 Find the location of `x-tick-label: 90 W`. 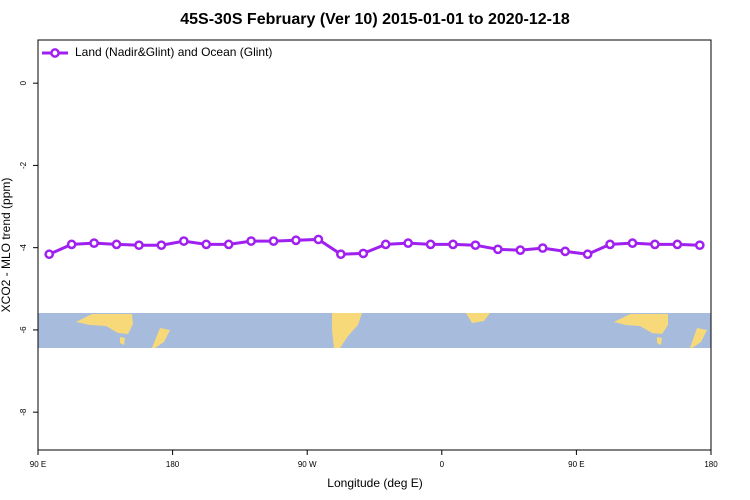

x-tick-label: 90 W is located at coordinates (307, 464).